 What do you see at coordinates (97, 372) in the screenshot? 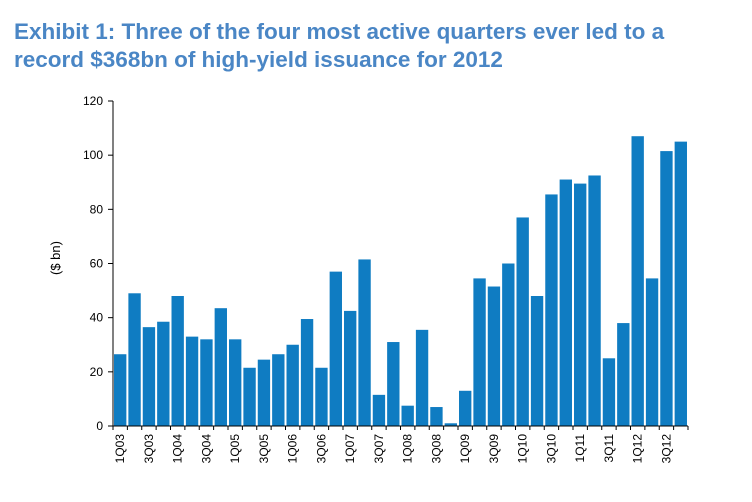
I see `y-tick-label: 20` at bounding box center [97, 372].